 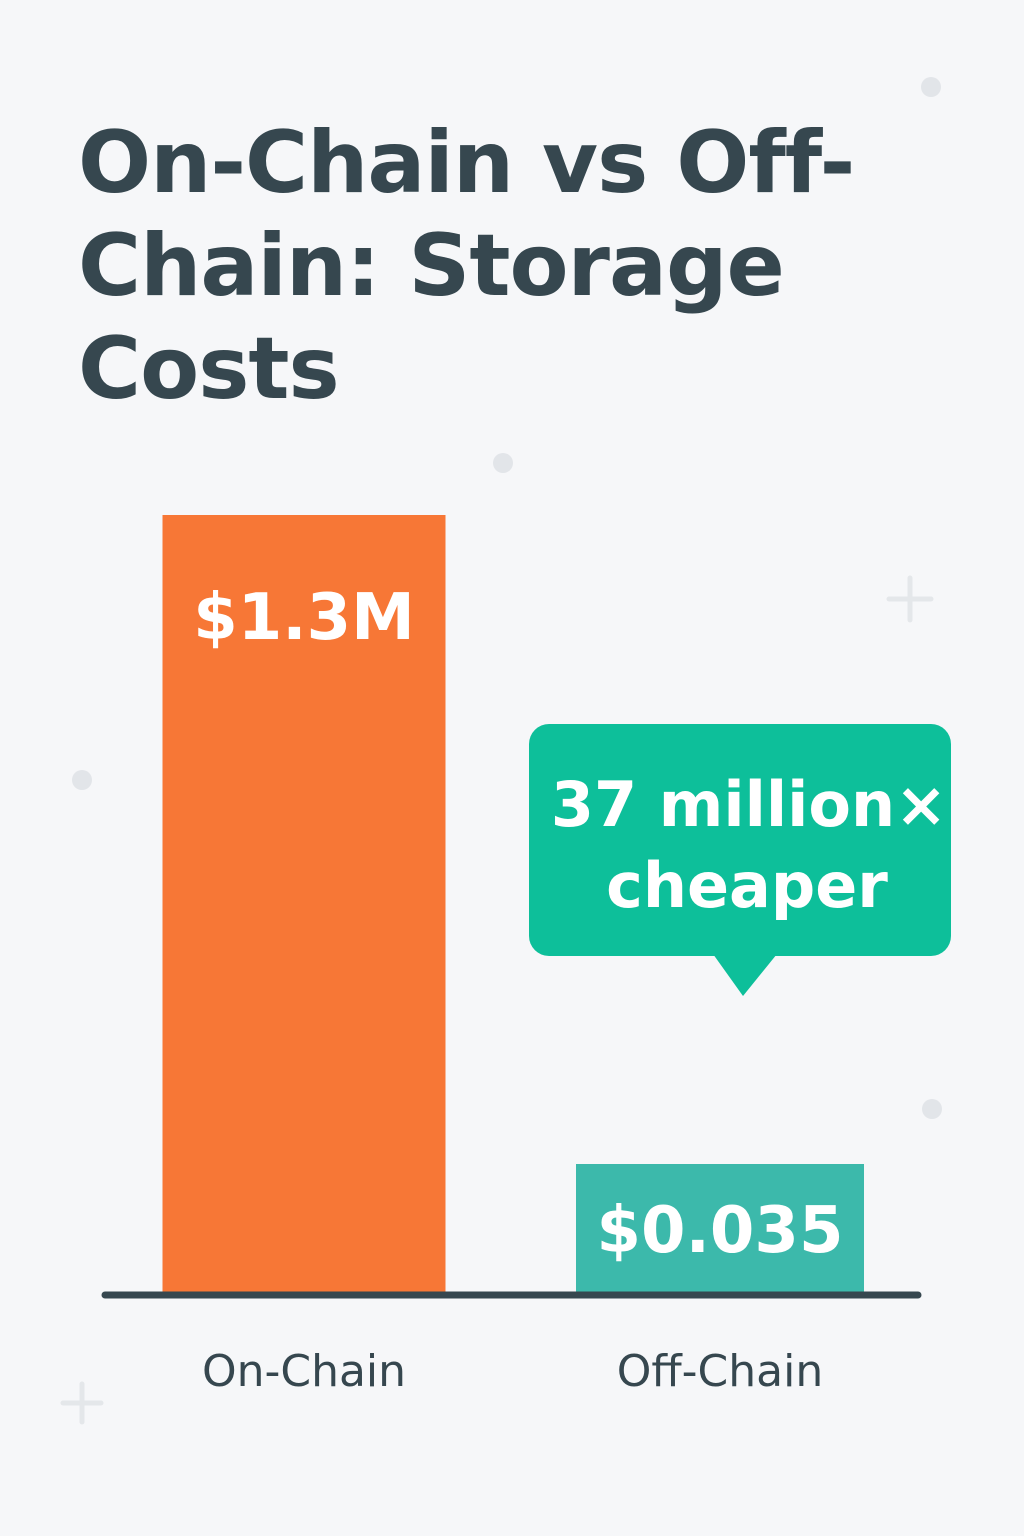 I want to click on callout-bubble, so click(x=740, y=840).